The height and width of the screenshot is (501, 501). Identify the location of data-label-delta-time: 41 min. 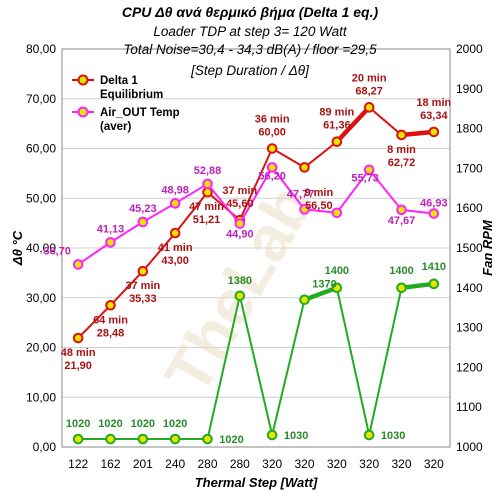
(175, 248).